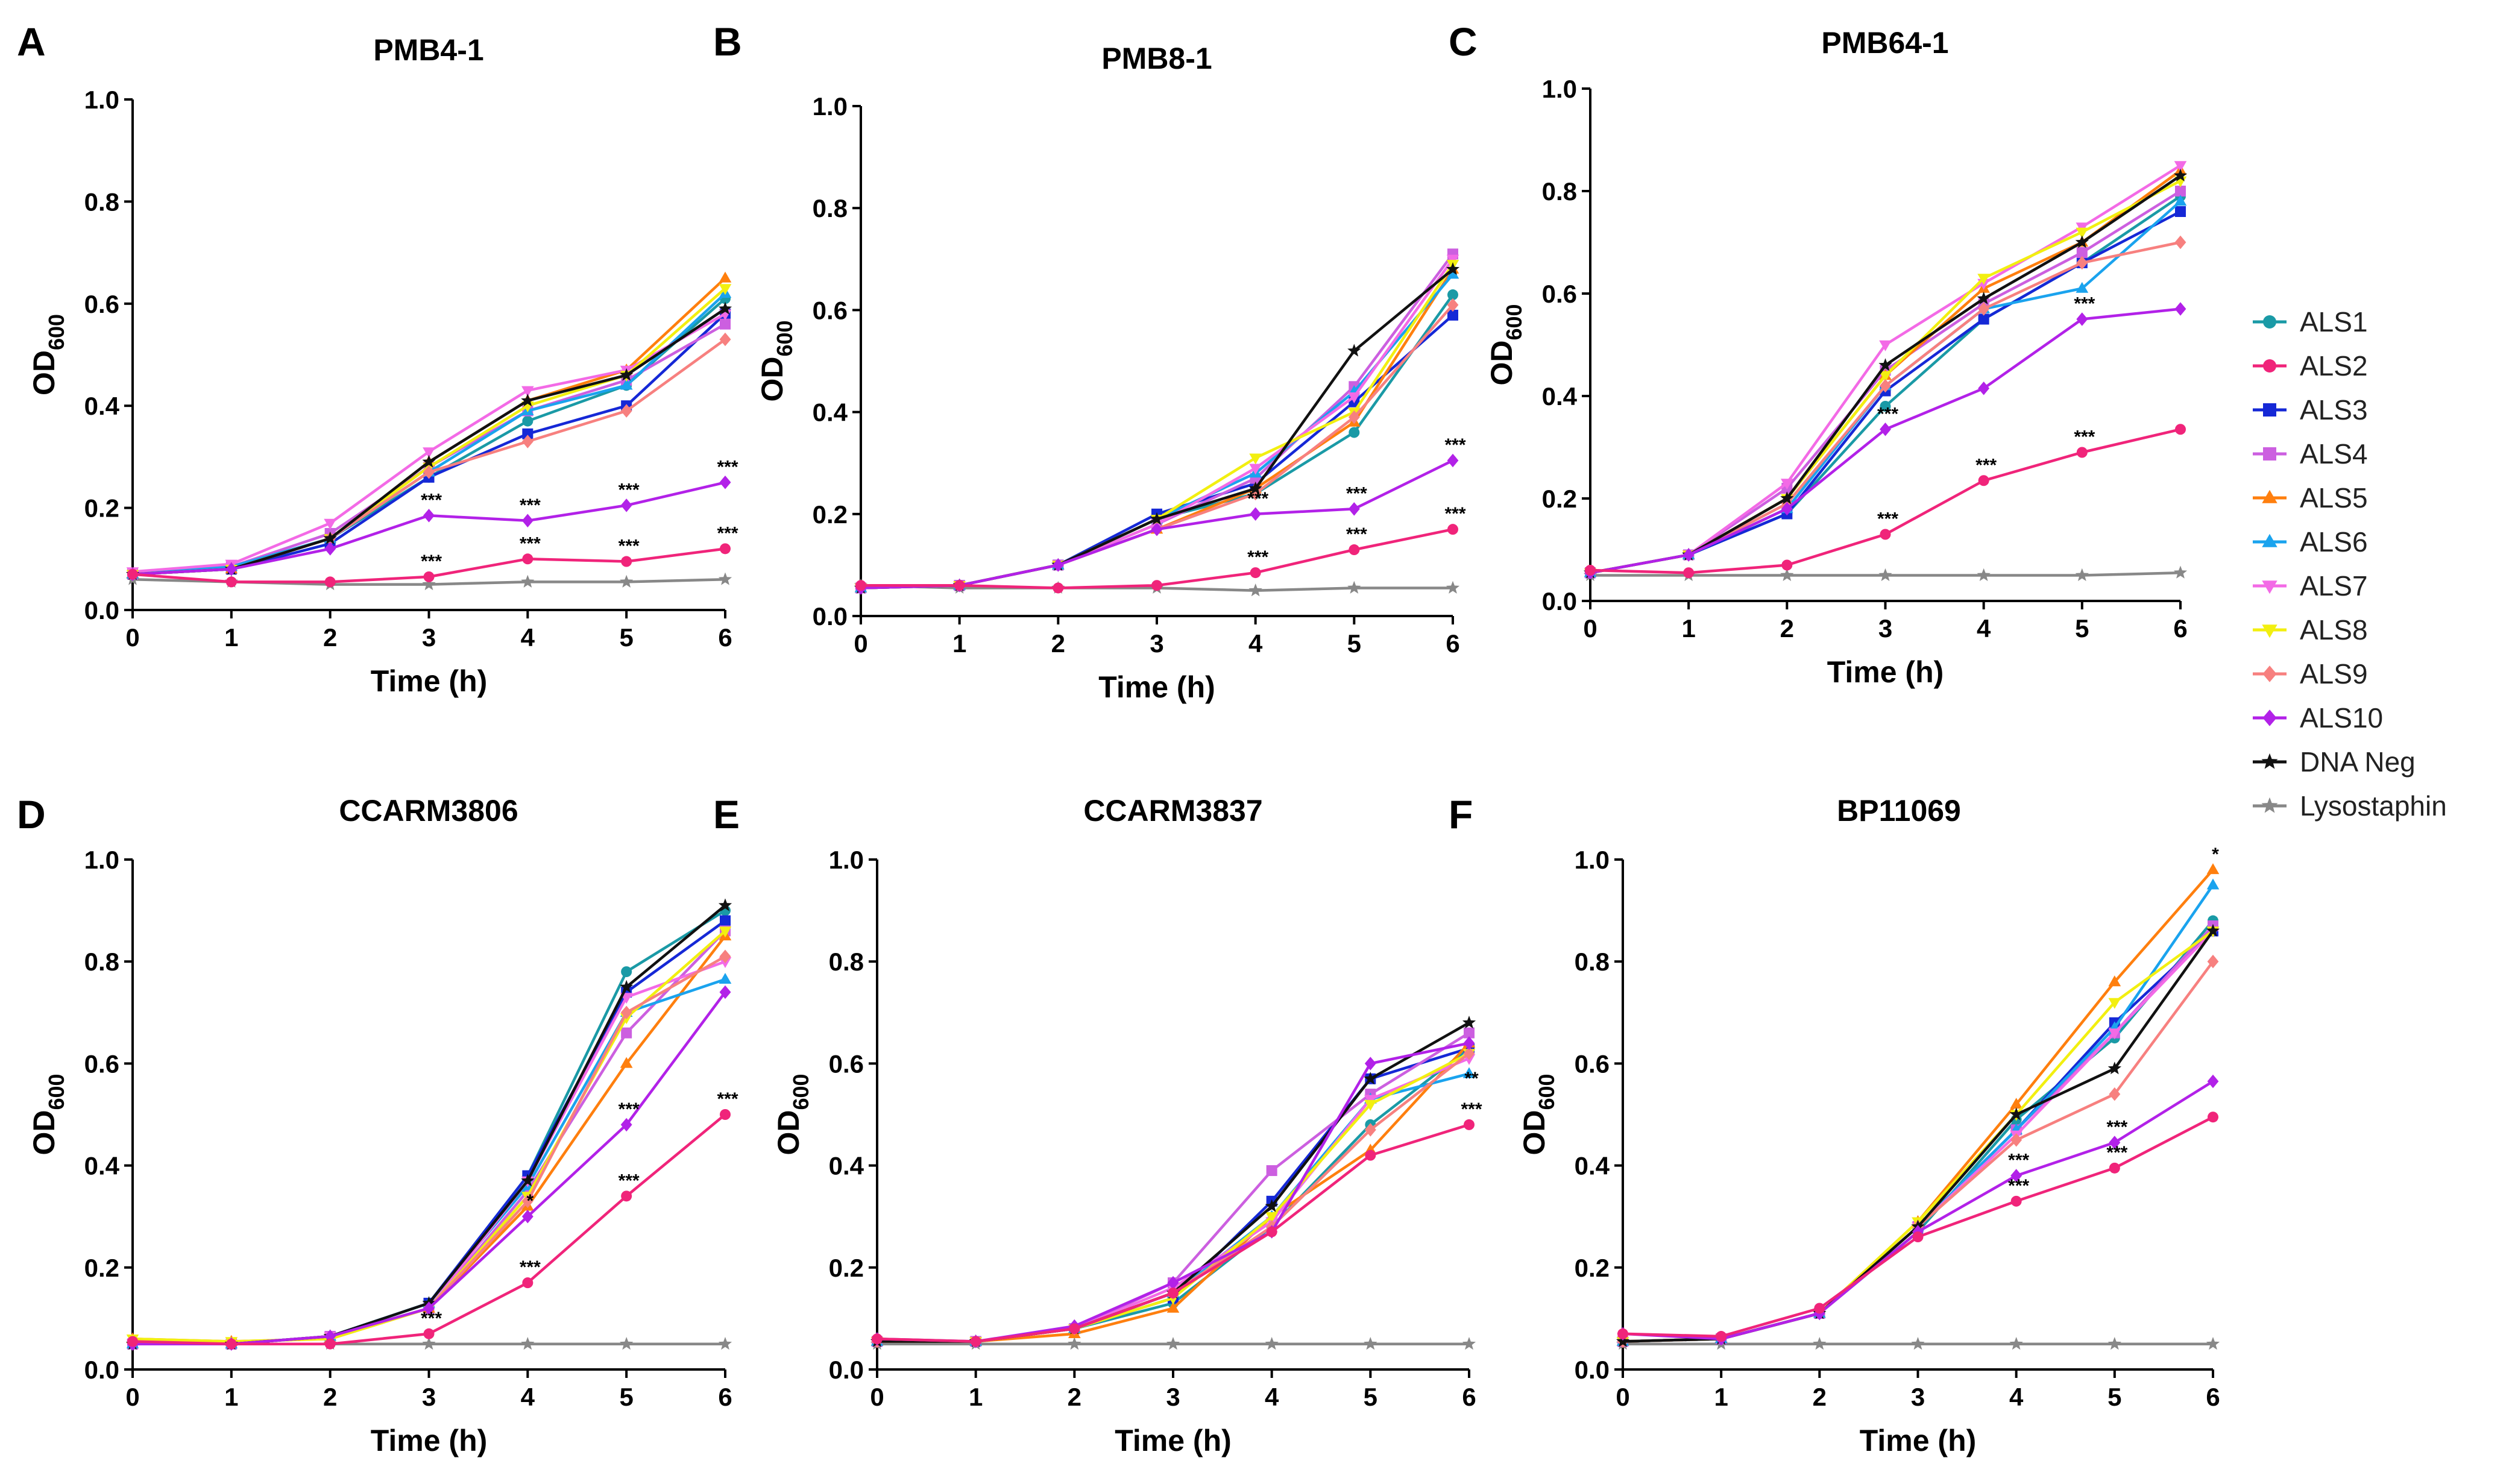  I want to click on legend-marker-als1, so click(2269, 322).